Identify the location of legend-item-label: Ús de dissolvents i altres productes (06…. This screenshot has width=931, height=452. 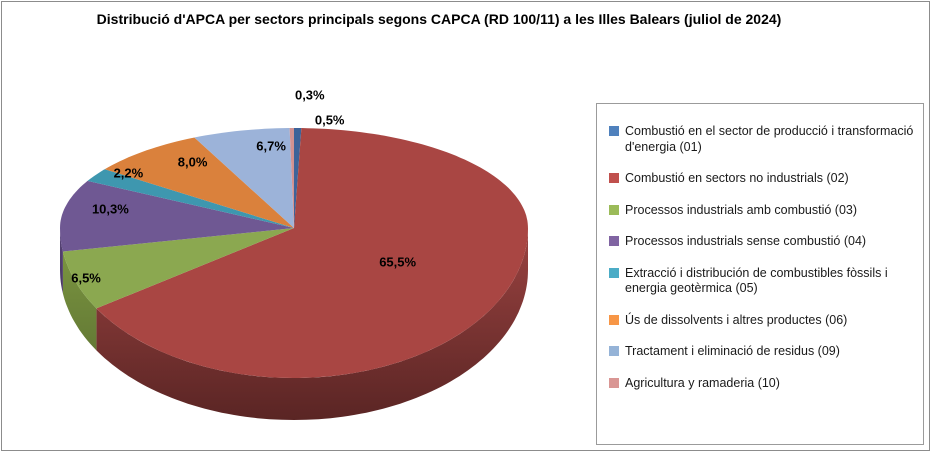
(736, 319).